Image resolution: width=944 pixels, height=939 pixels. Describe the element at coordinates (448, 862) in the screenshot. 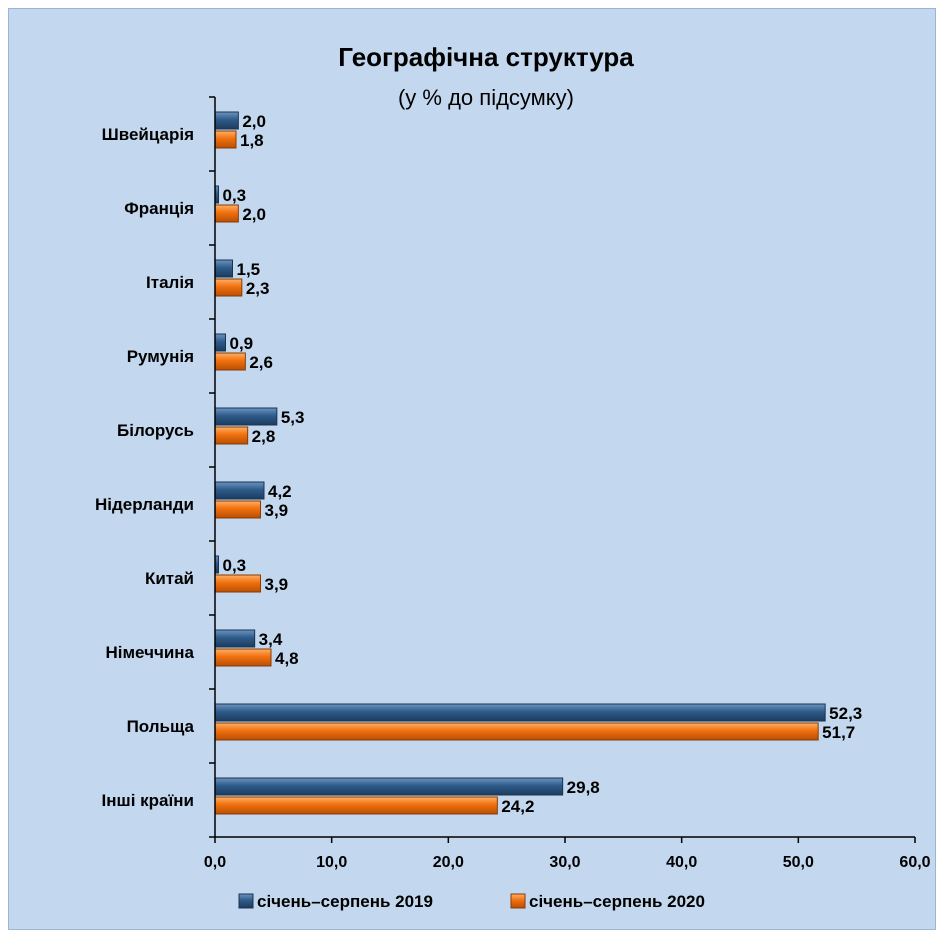

I see `x-tick-label: 20,0` at that location.